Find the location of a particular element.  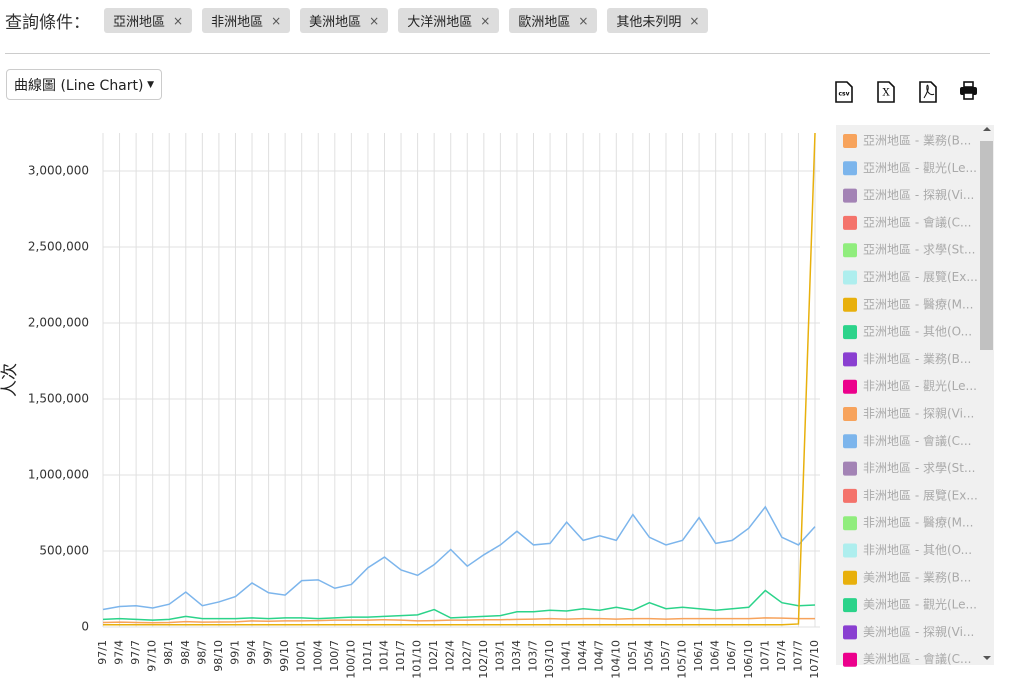

x-tick-label: 97/10 is located at coordinates (152, 656).